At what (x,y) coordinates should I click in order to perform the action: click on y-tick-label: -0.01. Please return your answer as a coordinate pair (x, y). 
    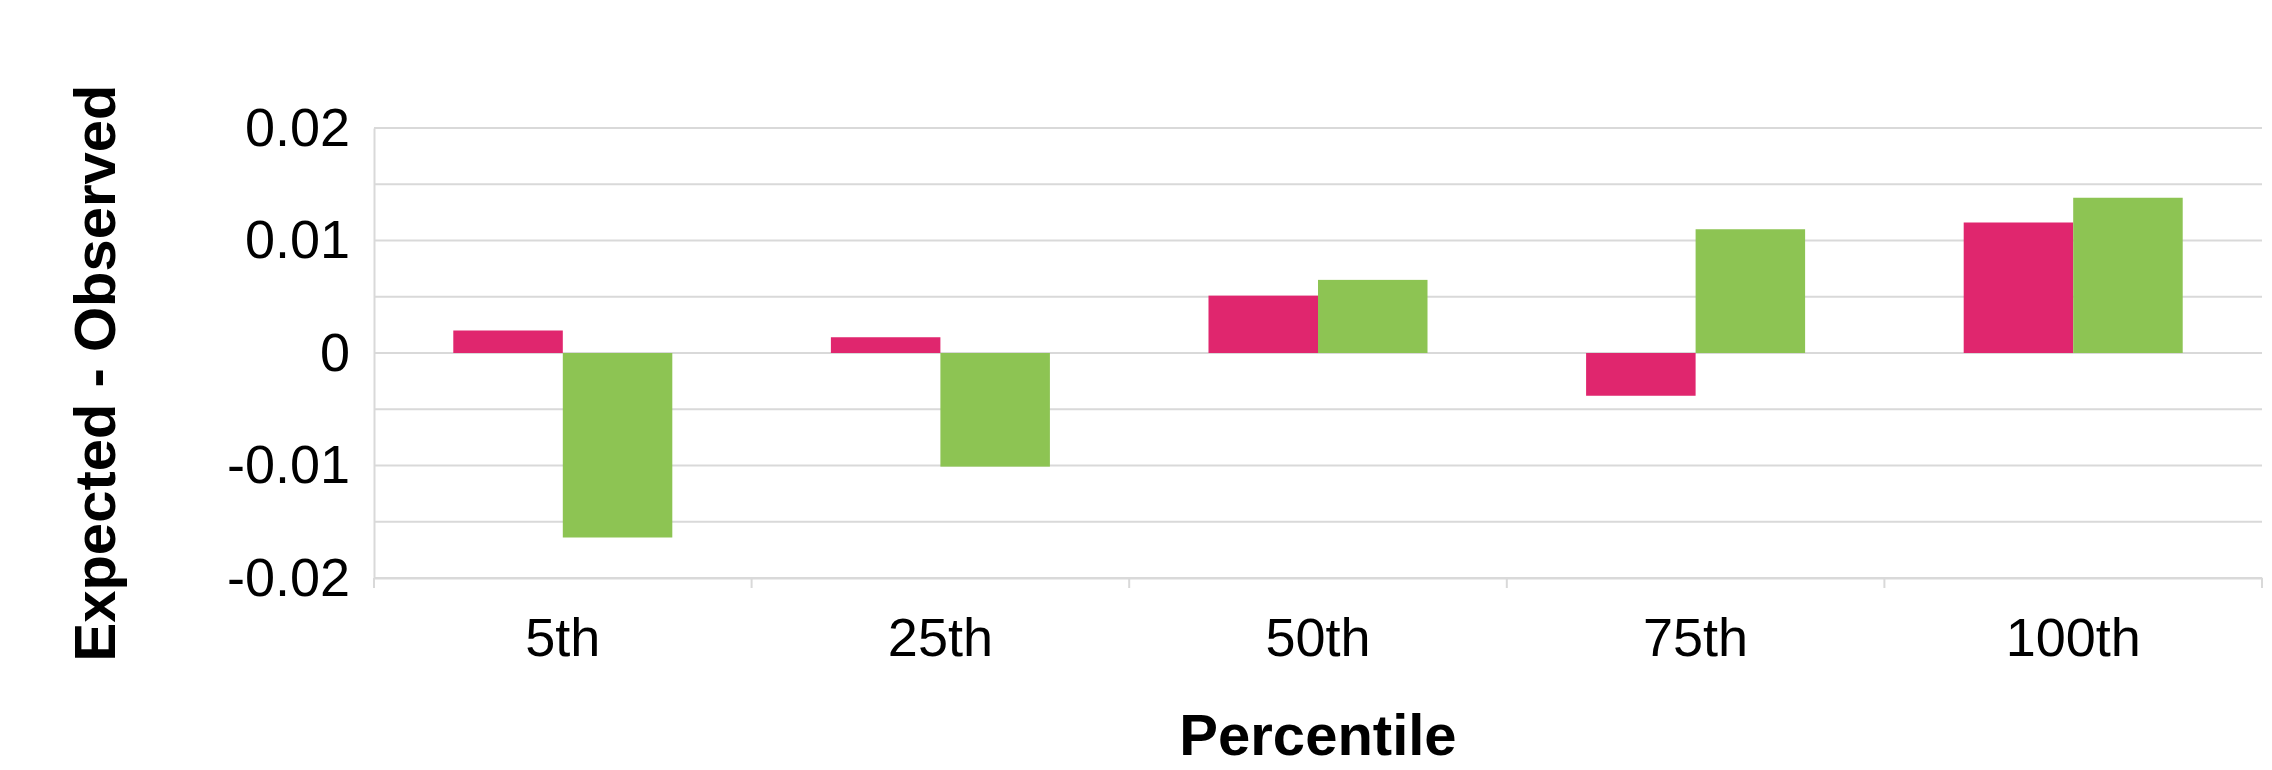
    Looking at the image, I should click on (288, 464).